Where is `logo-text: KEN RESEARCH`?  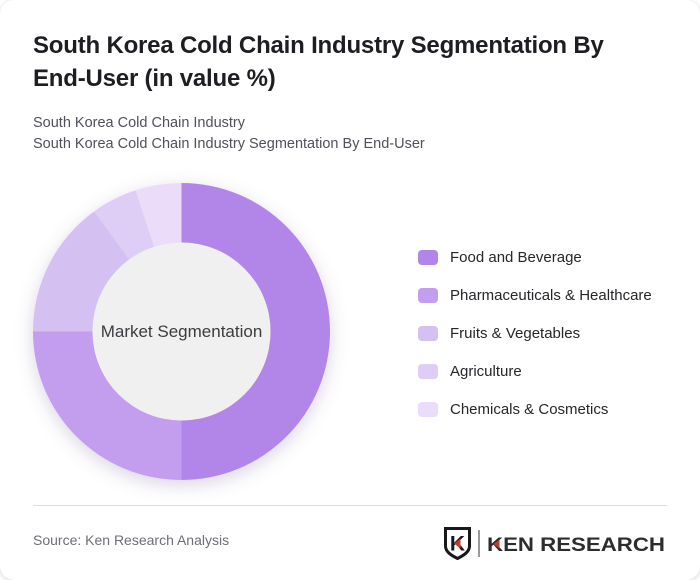 logo-text: KEN RESEARCH is located at coordinates (576, 545).